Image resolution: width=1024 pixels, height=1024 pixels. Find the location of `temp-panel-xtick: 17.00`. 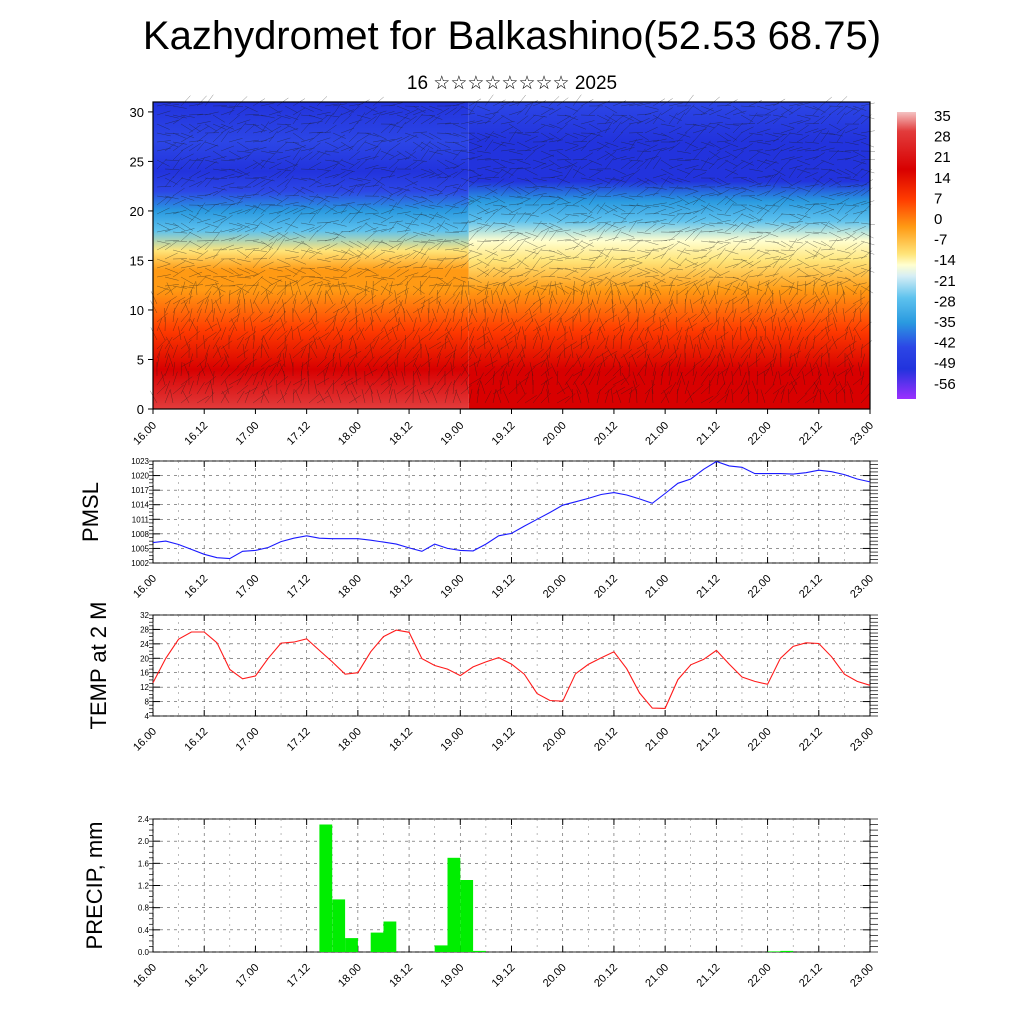

temp-panel-xtick: 17.00 is located at coordinates (248, 740).